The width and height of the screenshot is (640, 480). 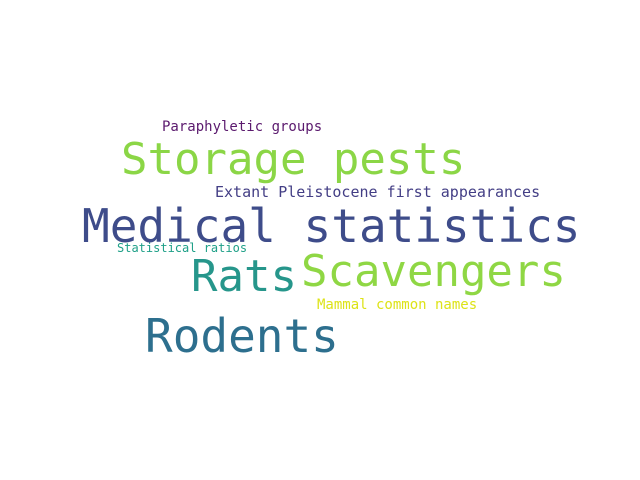 I want to click on word-statistical-ratios: Statistical ratios, so click(x=182, y=248).